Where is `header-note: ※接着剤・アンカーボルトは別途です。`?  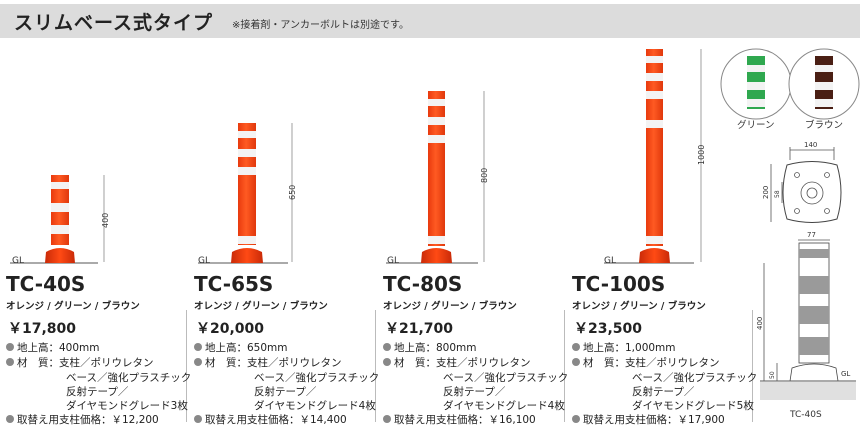
header-note: ※接着剤・アンカーボルトは別途です。 is located at coordinates (320, 25).